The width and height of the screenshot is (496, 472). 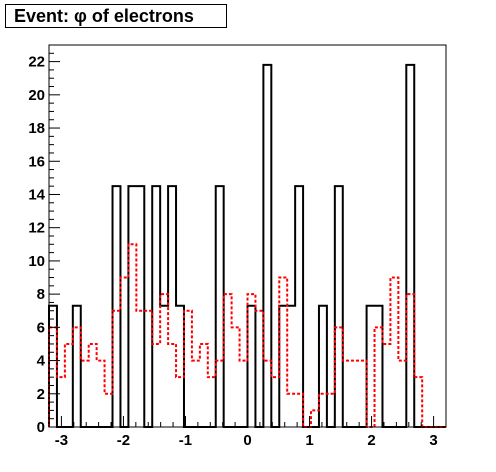 What do you see at coordinates (41, 327) in the screenshot?
I see `y-tick-label: 6` at bounding box center [41, 327].